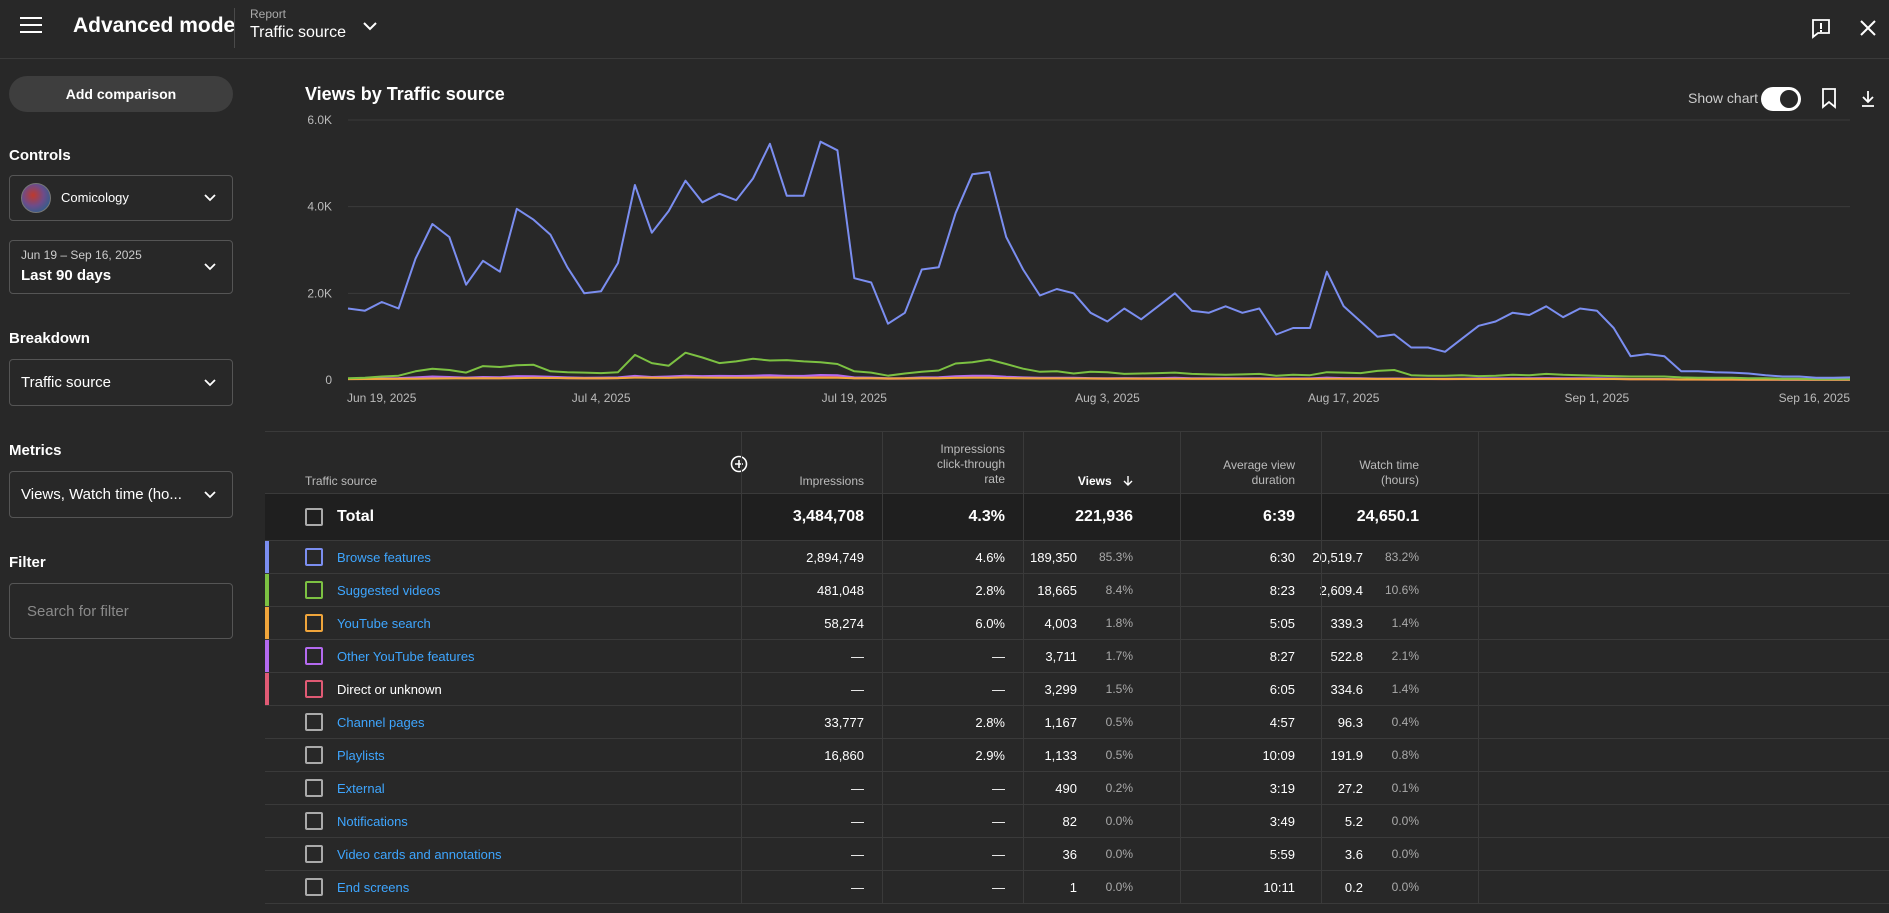 The width and height of the screenshot is (1889, 913). Describe the element at coordinates (1278, 516) in the screenshot. I see `total-avg-view-duration: 6:39` at that location.